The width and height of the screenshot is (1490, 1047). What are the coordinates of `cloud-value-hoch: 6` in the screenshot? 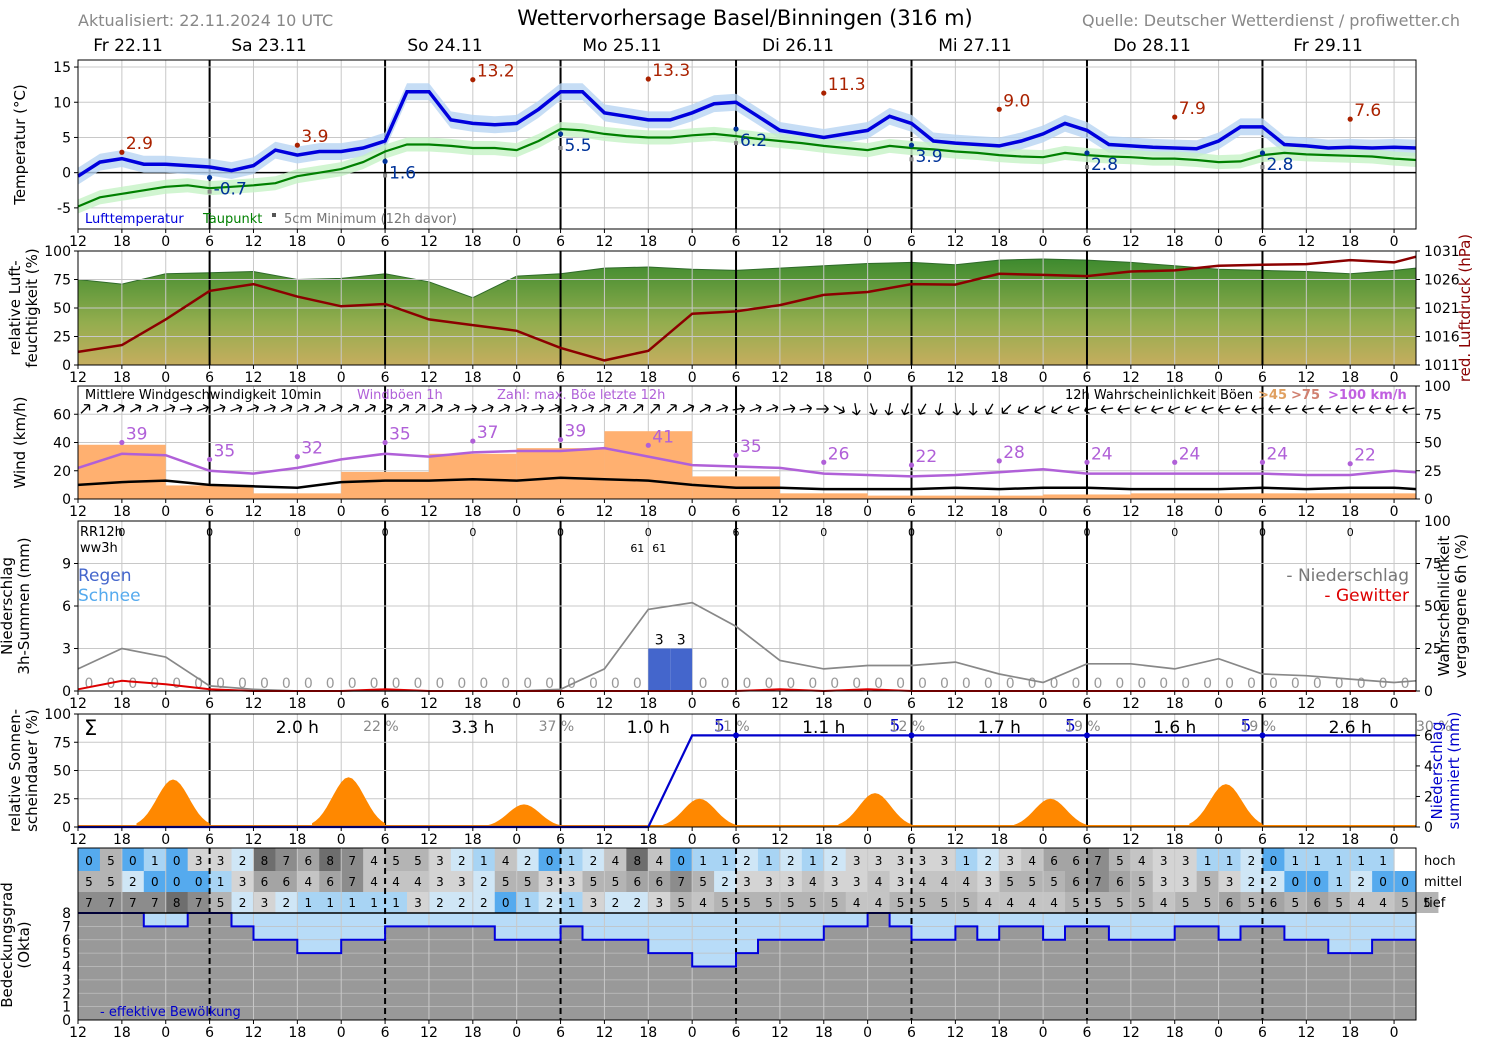 It's located at (1076, 861).